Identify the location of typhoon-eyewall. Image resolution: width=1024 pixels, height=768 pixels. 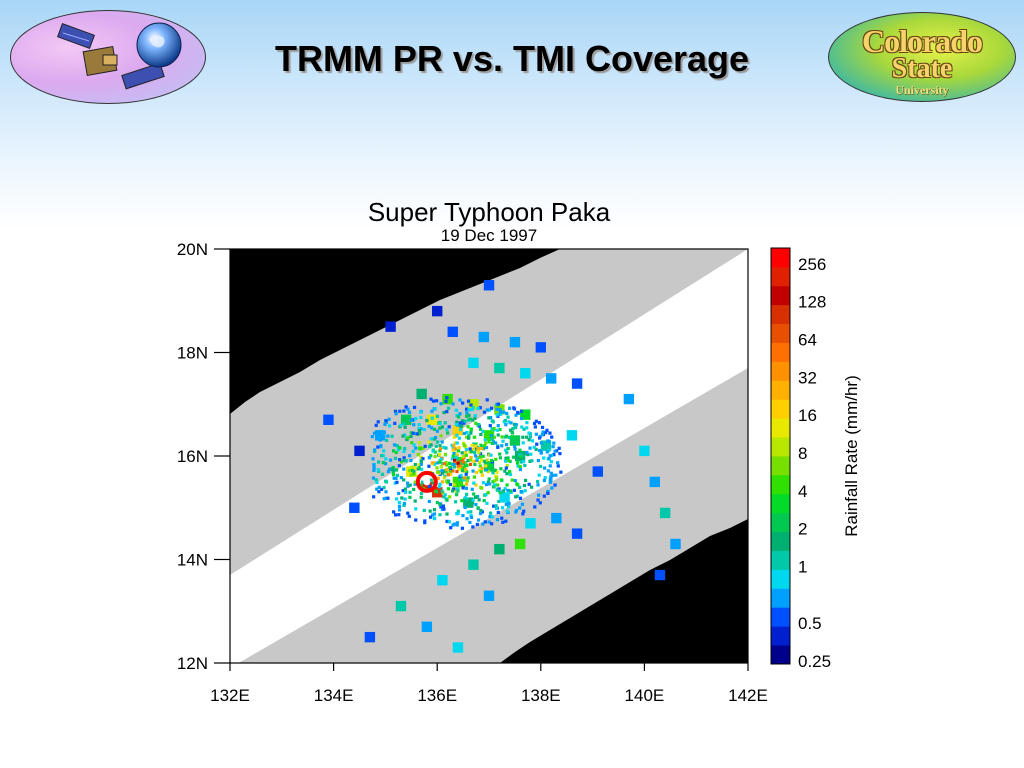
(426, 481).